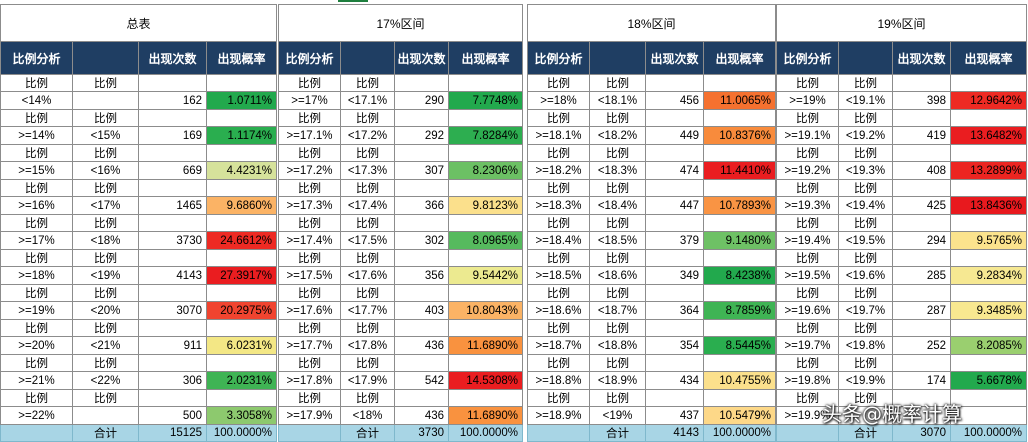  Describe the element at coordinates (401, 380) in the screenshot. I see `table-row: >=17.8% <17.9% 542 14.5308%` at that location.